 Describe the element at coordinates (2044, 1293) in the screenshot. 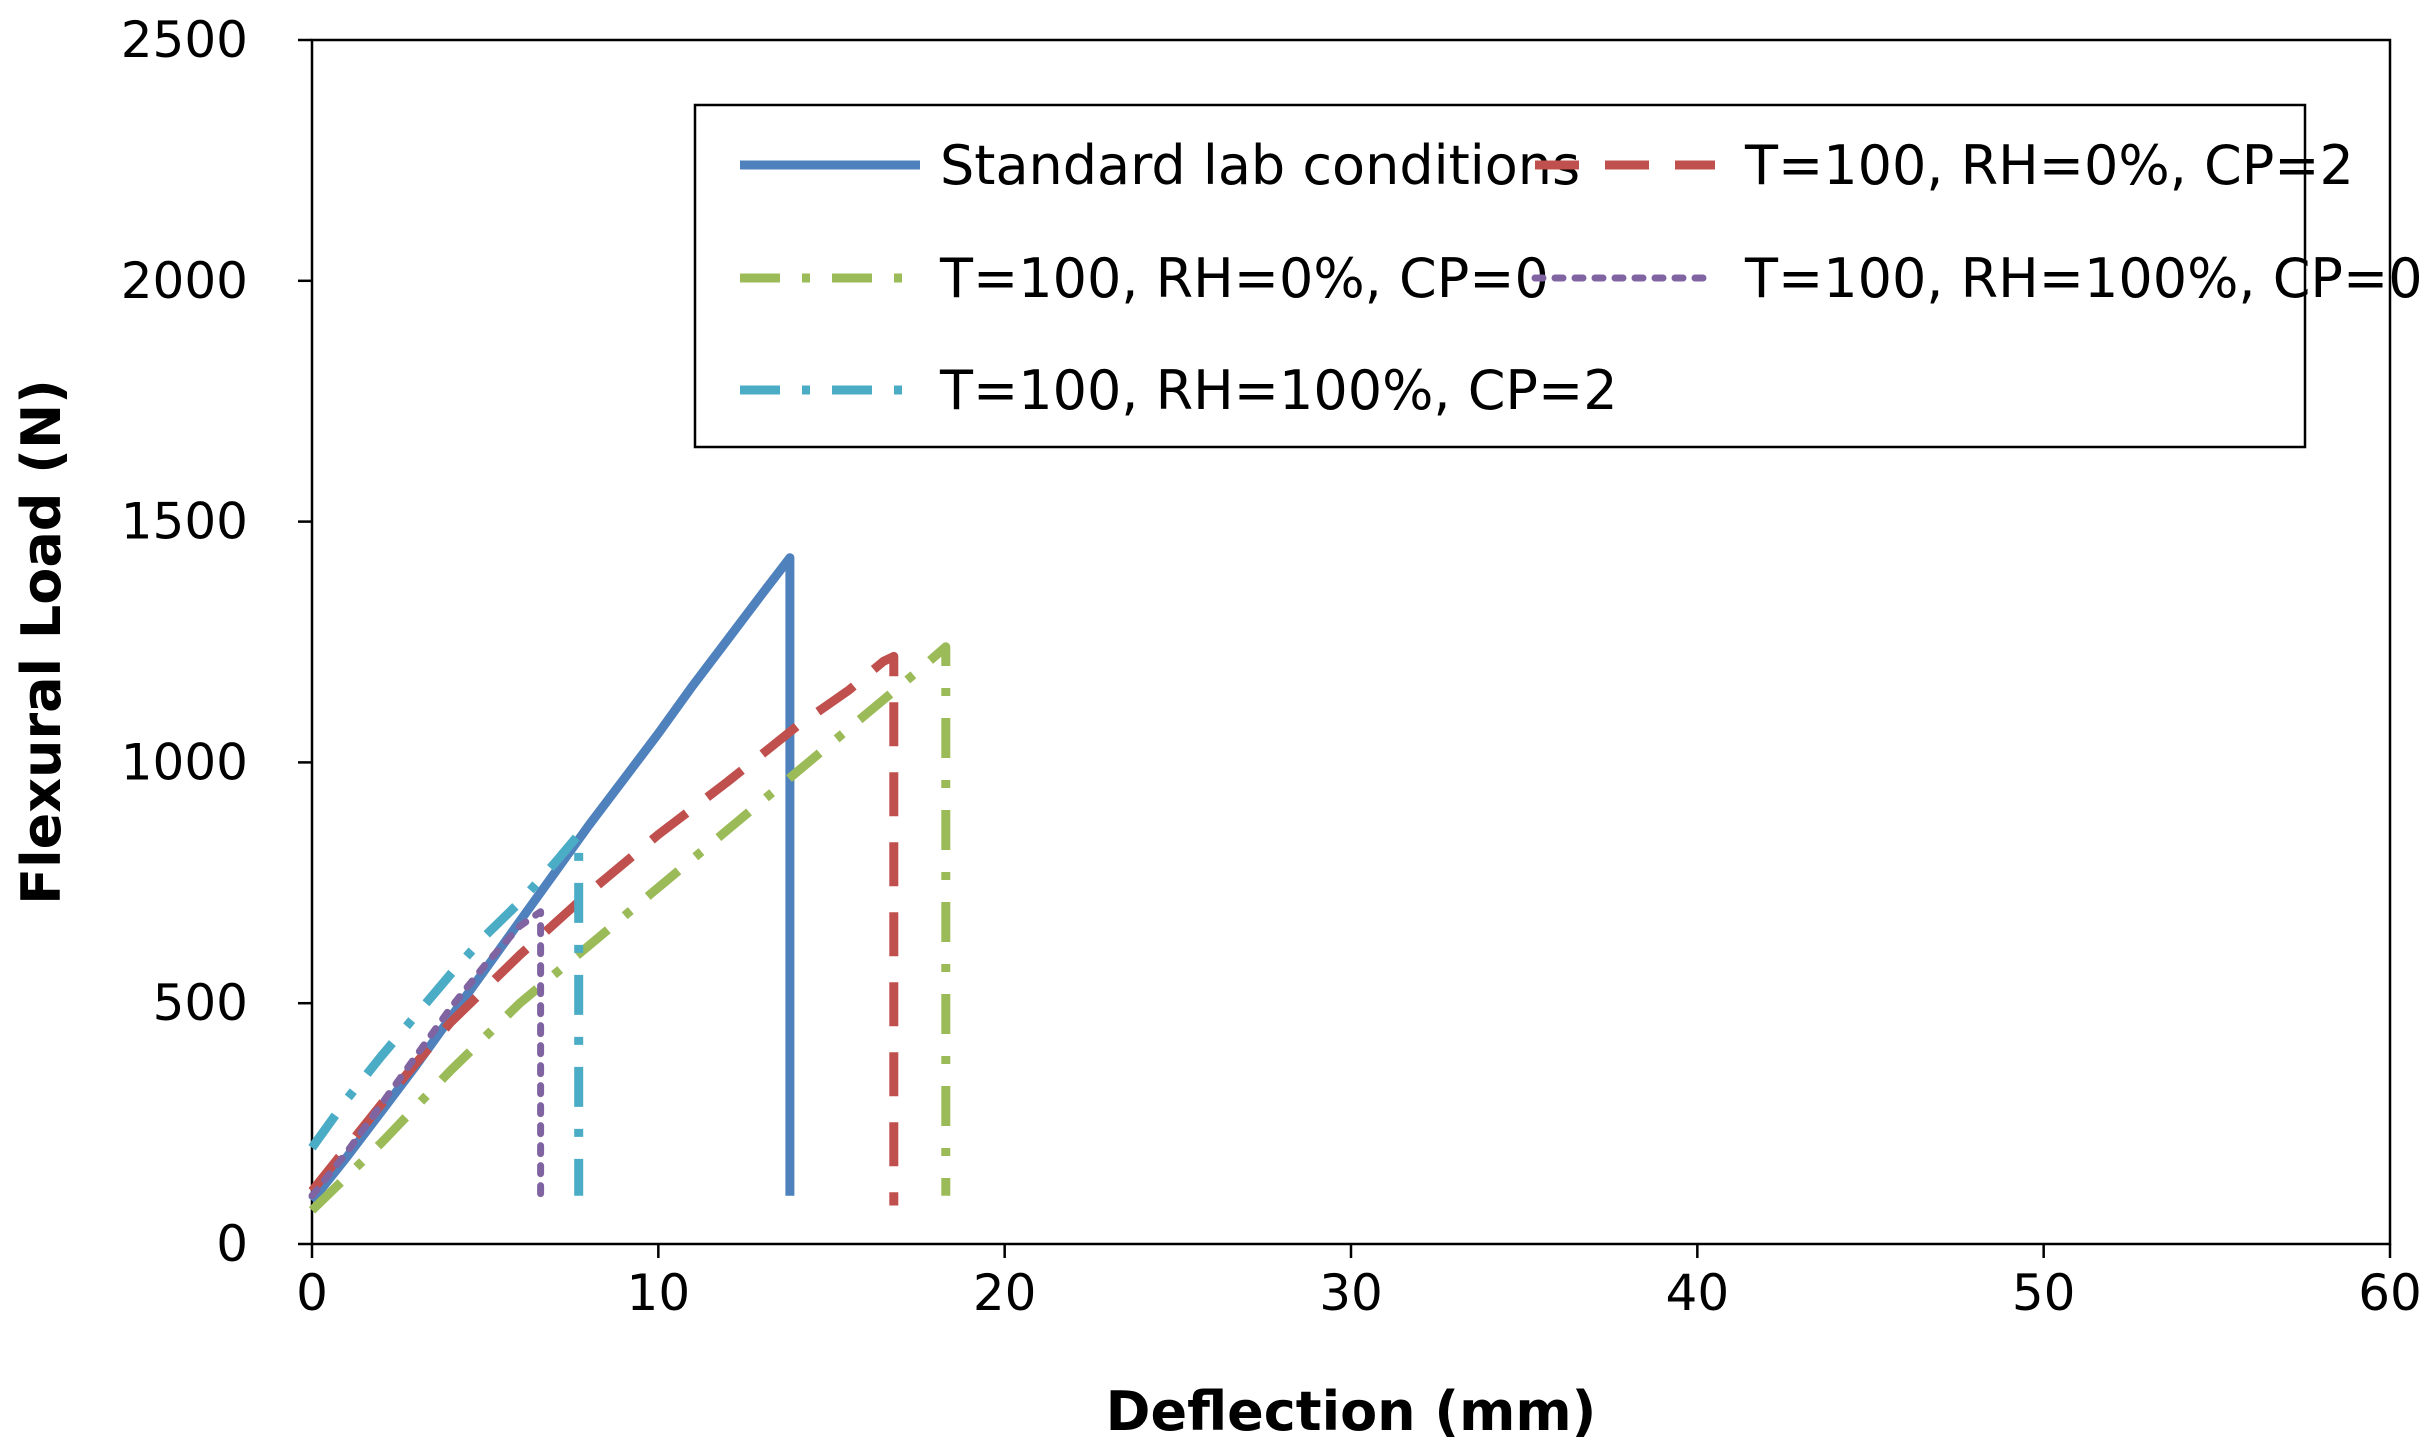

I see `x-tick-label-5: 50` at that location.